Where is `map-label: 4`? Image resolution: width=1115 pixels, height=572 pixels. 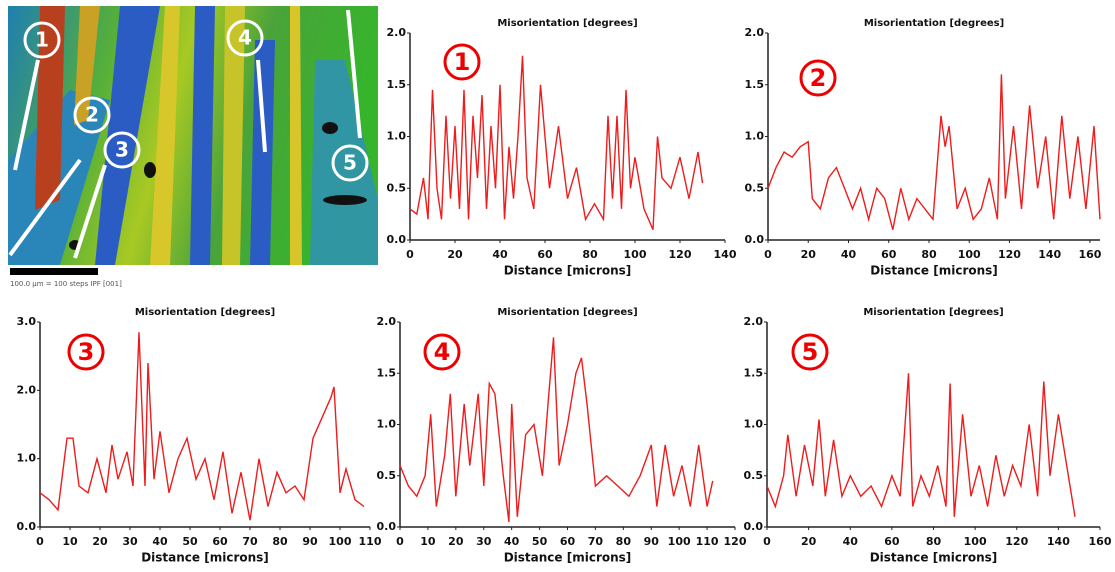 map-label: 4 is located at coordinates (245, 38).